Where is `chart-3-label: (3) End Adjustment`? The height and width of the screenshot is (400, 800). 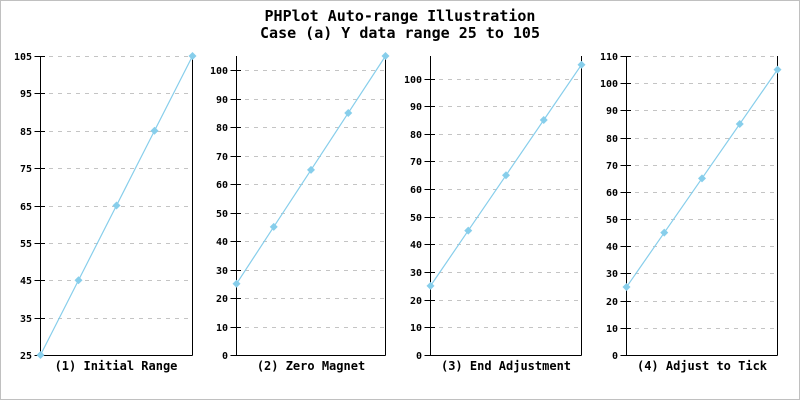 chart-3-label: (3) End Adjustment is located at coordinates (506, 366).